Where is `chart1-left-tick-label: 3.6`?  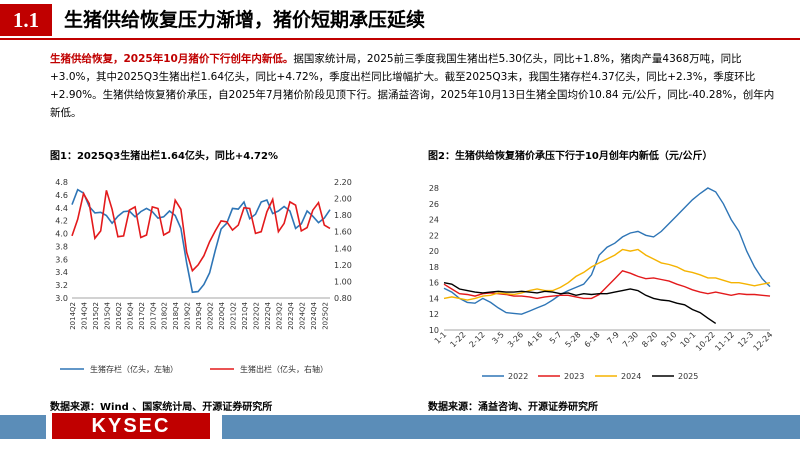 chart1-left-tick-label: 3.6 is located at coordinates (61, 259).